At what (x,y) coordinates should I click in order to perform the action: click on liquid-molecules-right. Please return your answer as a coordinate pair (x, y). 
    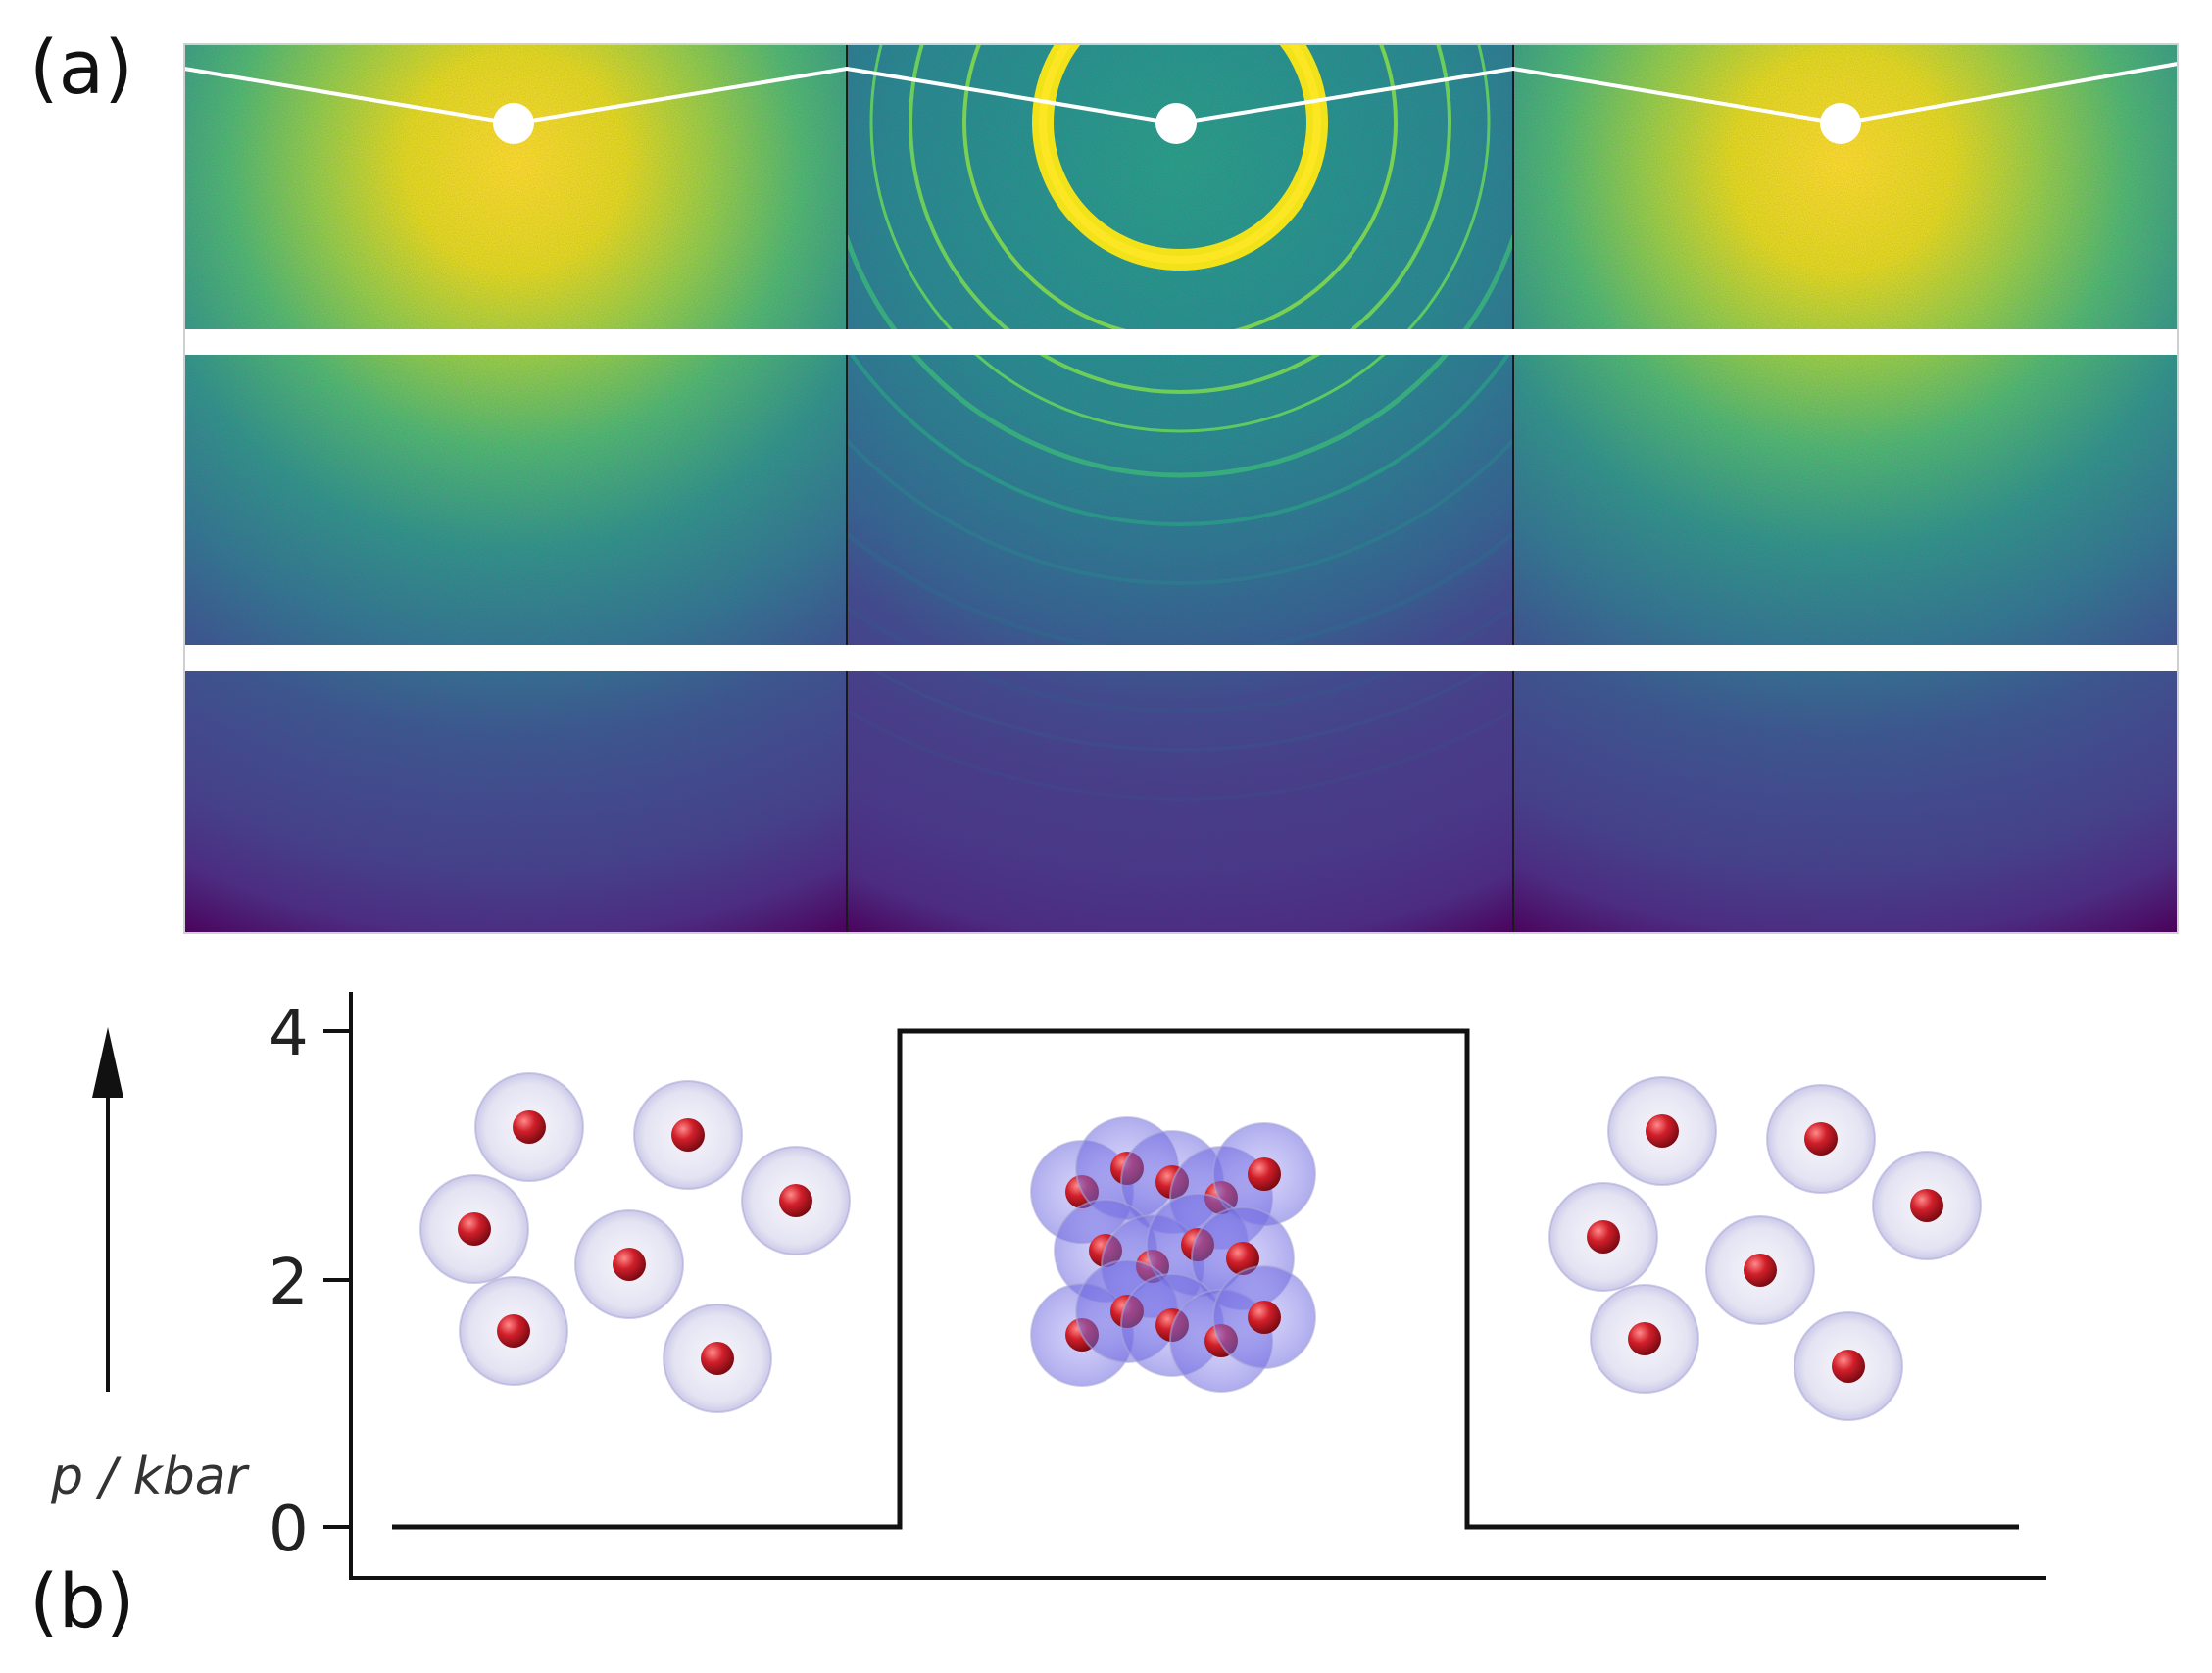
    Looking at the image, I should click on (1765, 1249).